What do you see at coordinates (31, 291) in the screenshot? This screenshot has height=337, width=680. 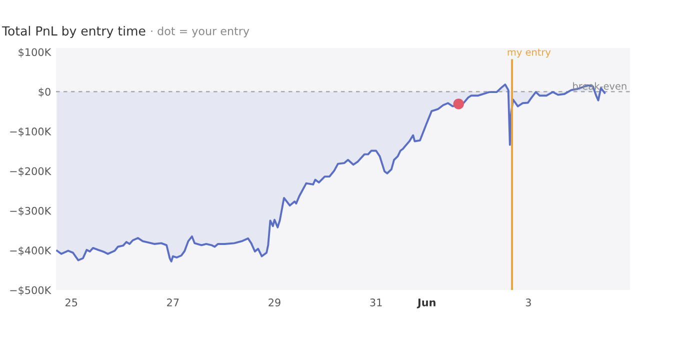 I see `y-tick-label: −$500K` at bounding box center [31, 291].